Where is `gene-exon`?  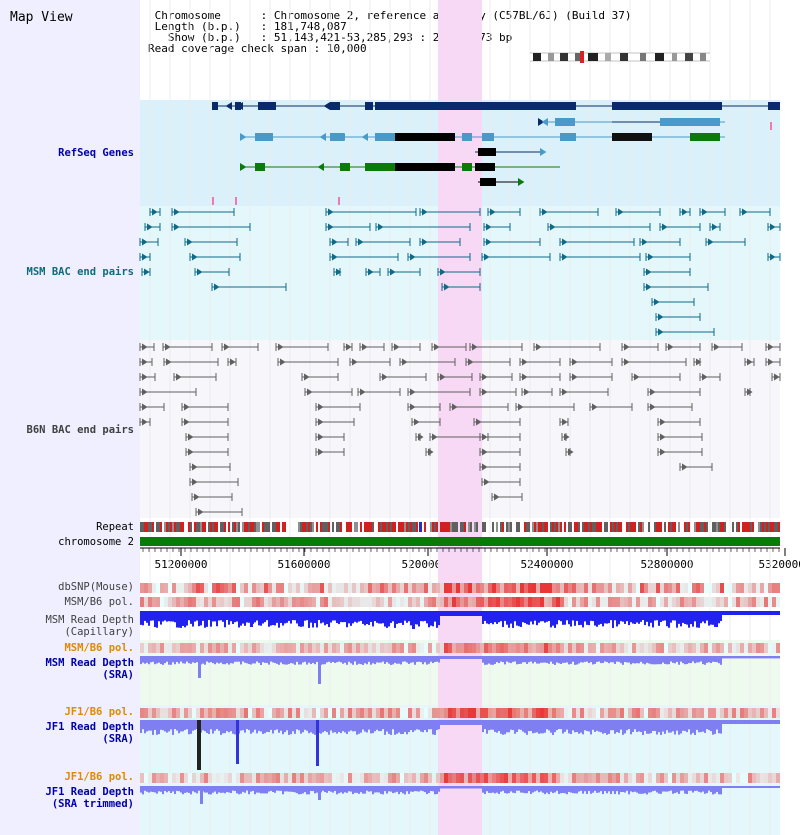
gene-exon is located at coordinates (260, 167).